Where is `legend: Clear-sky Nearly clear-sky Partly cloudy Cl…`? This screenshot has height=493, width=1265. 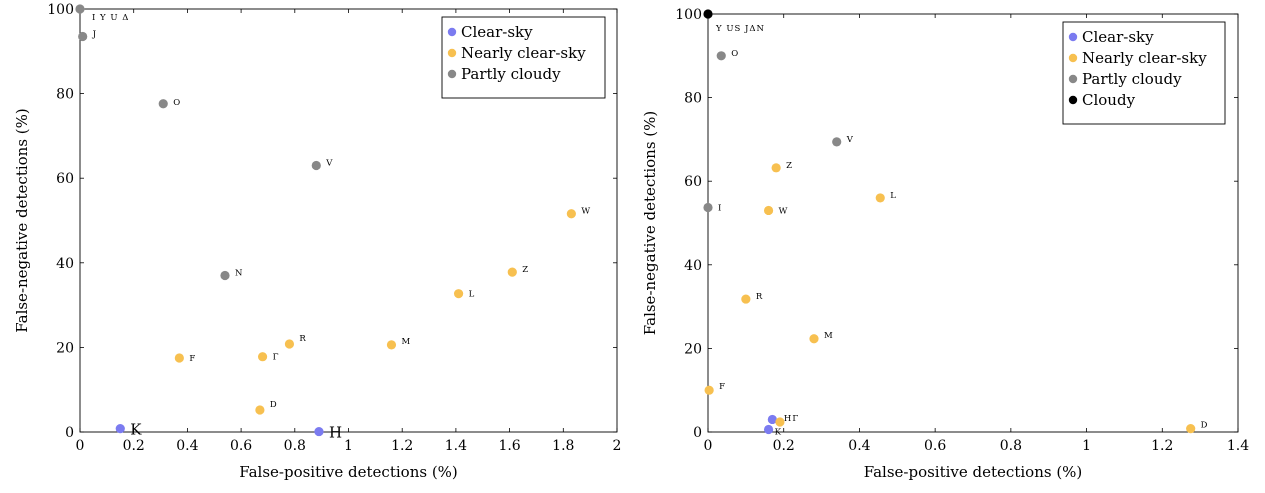
legend: Clear-sky Nearly clear-sky Partly cloudy Cl… is located at coordinates (1144, 73).